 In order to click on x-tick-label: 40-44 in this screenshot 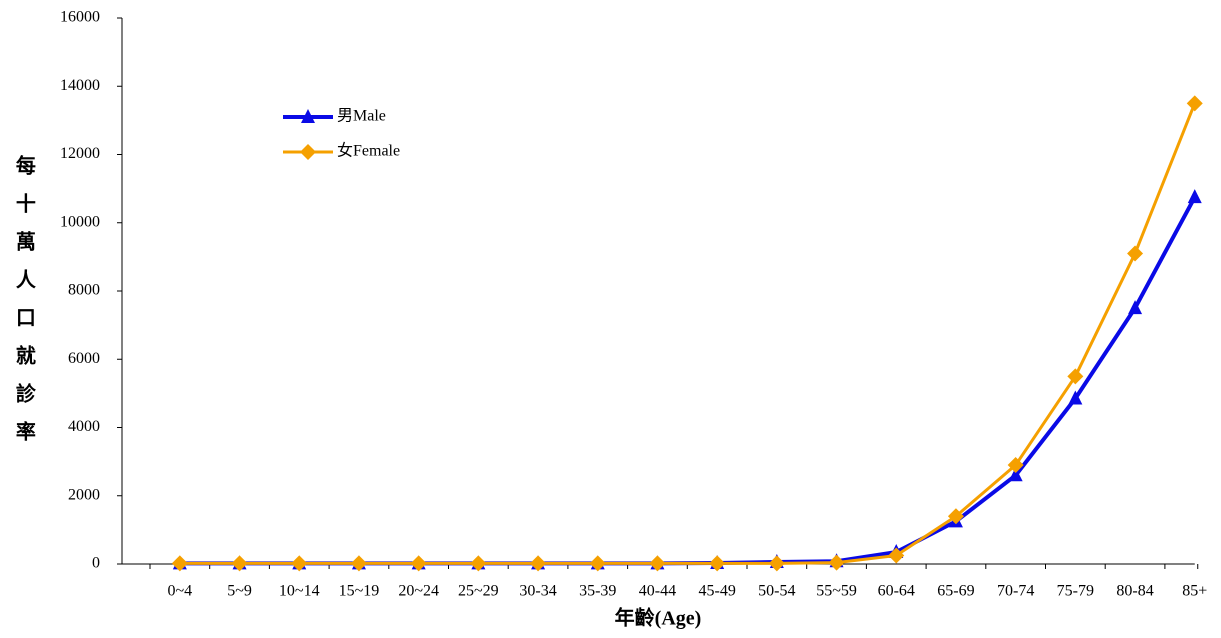, I will do `click(657, 591)`.